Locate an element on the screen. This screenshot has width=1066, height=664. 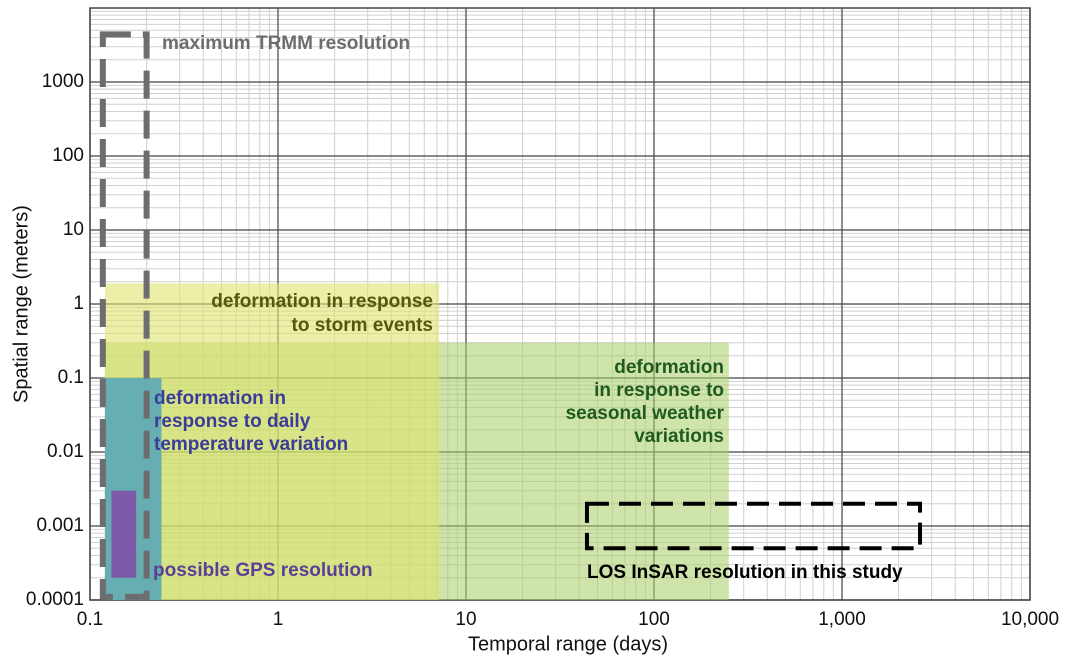
region-label: deformation in is located at coordinates (220, 398).